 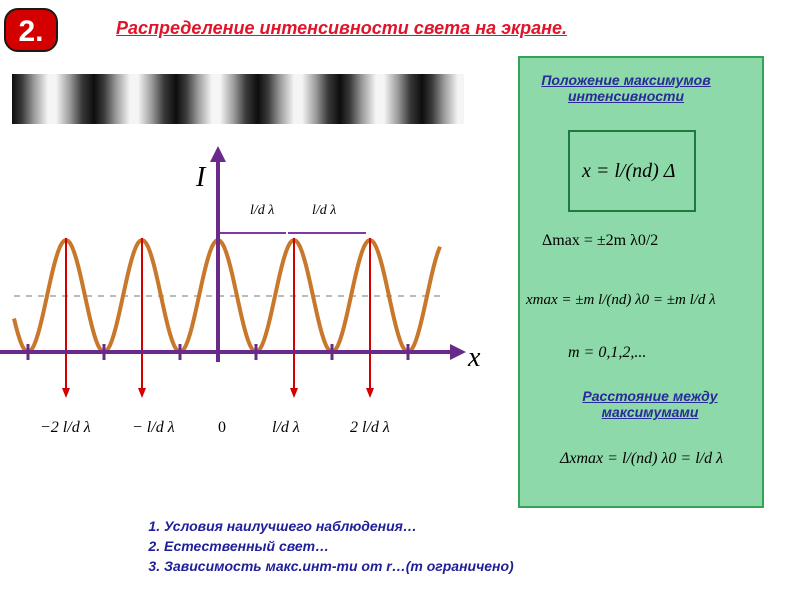 I want to click on axis-ticks, so click(x=218, y=352).